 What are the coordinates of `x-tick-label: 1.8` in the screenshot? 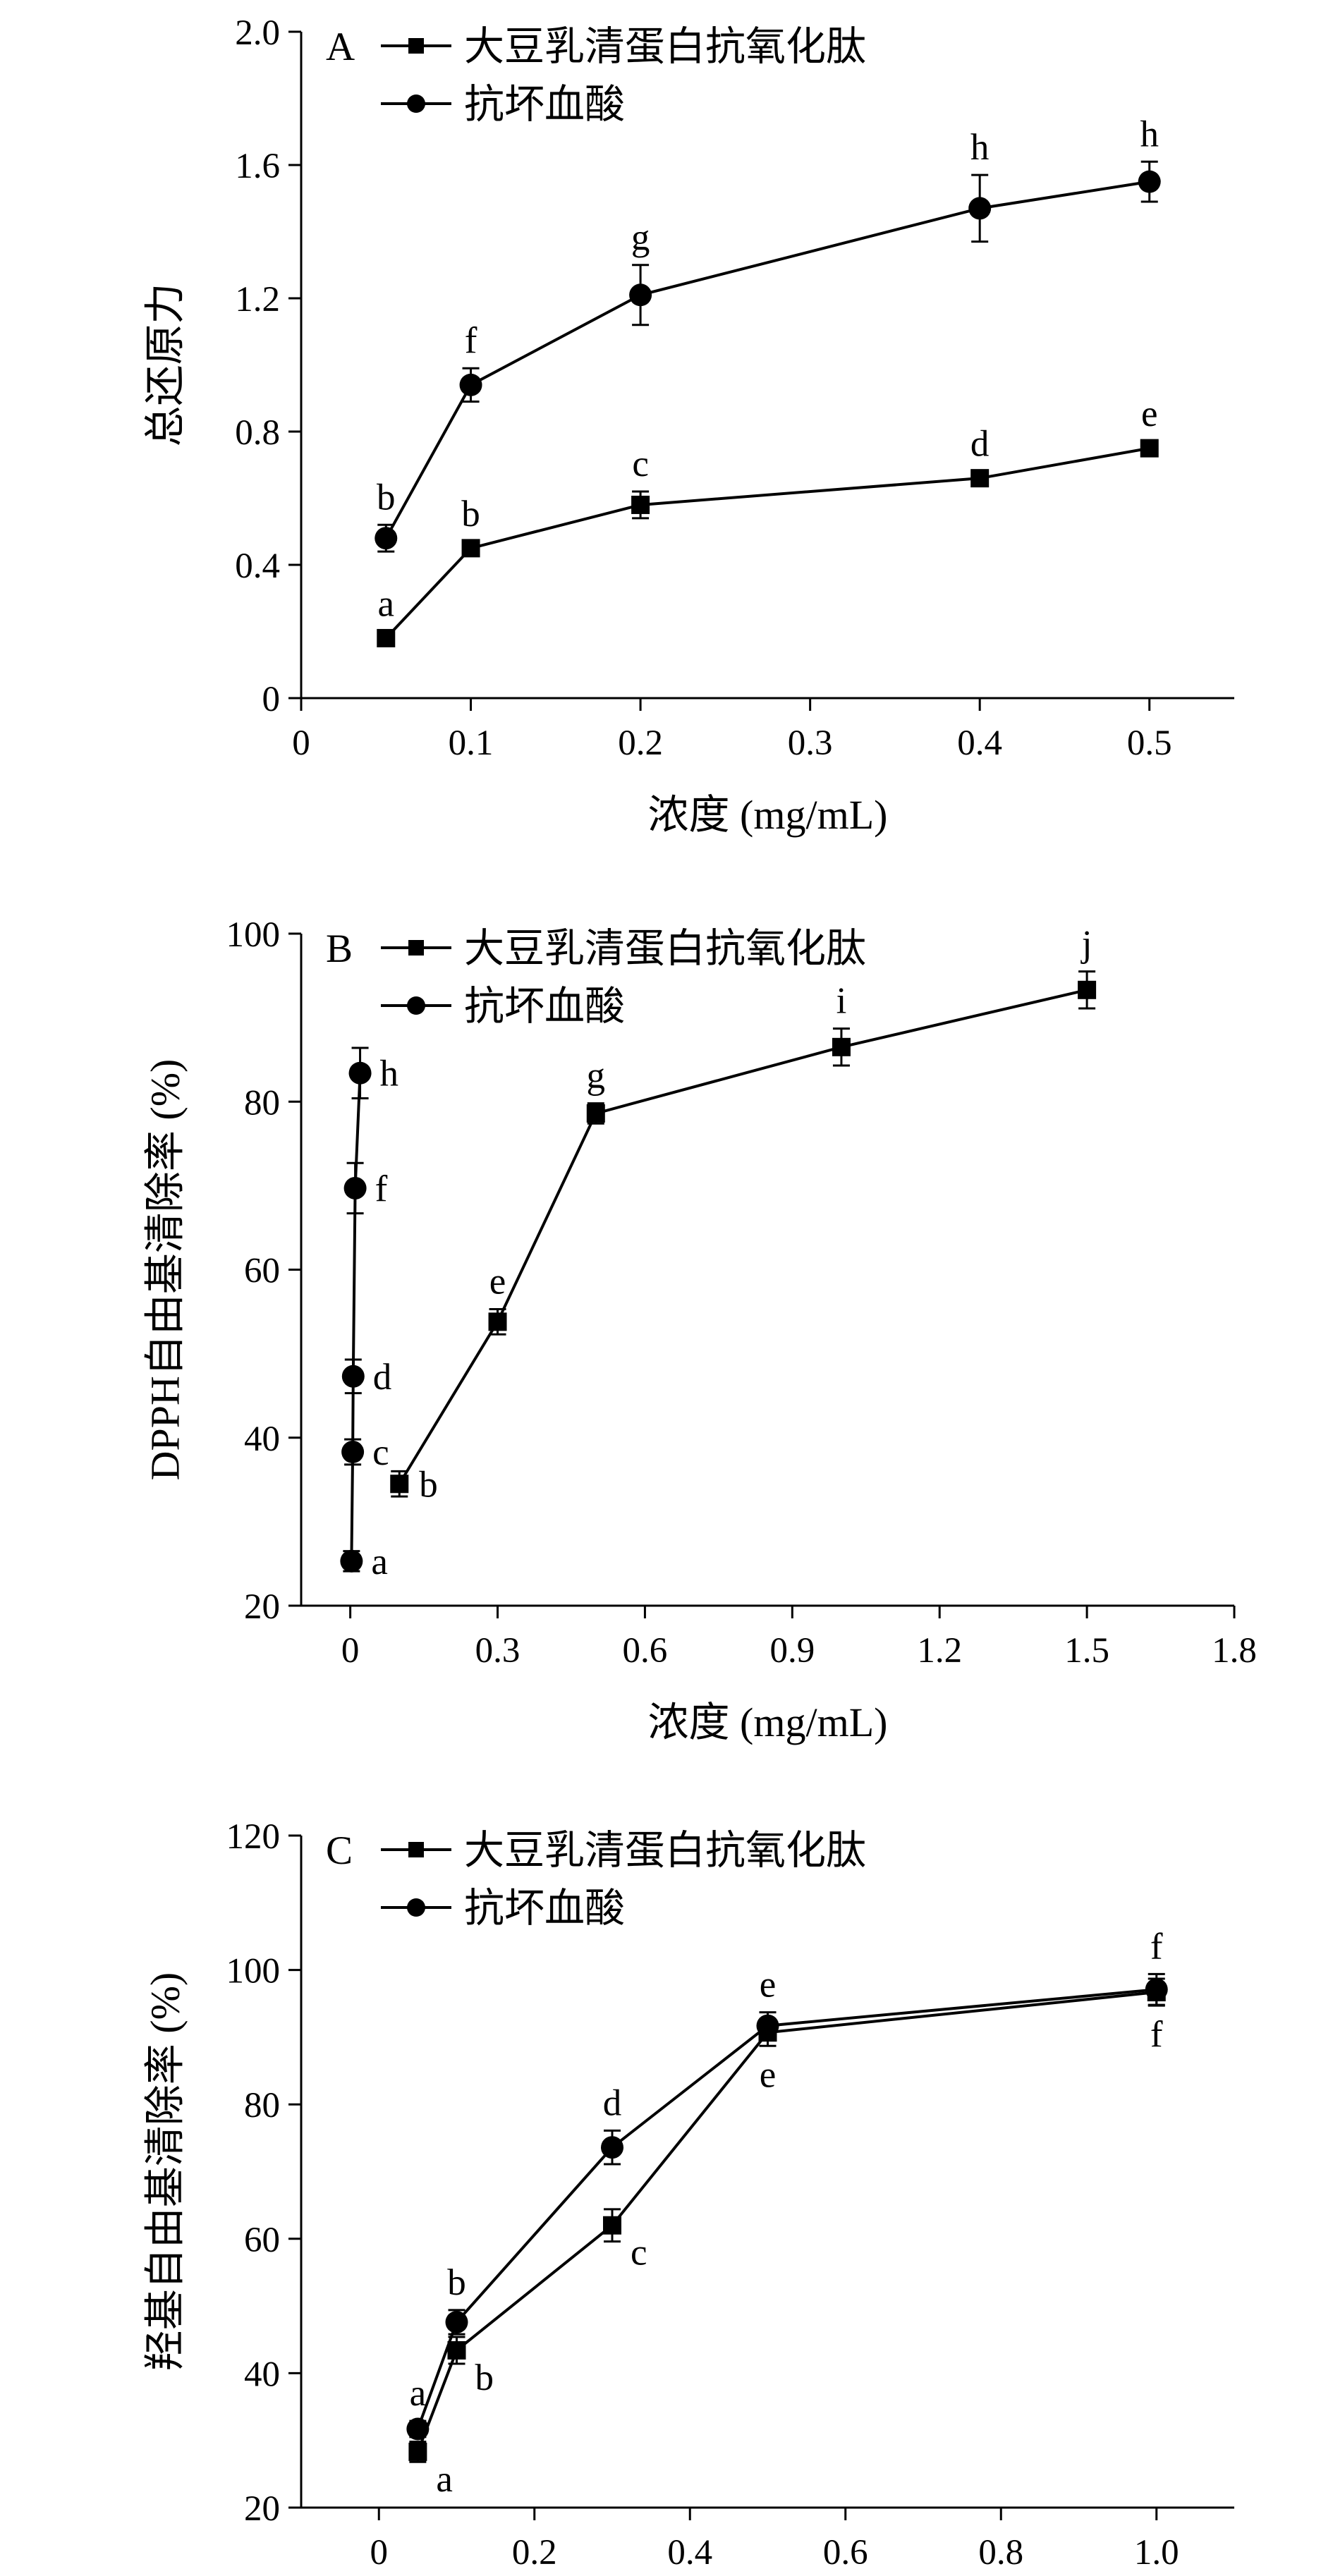 It's located at (1234, 1651).